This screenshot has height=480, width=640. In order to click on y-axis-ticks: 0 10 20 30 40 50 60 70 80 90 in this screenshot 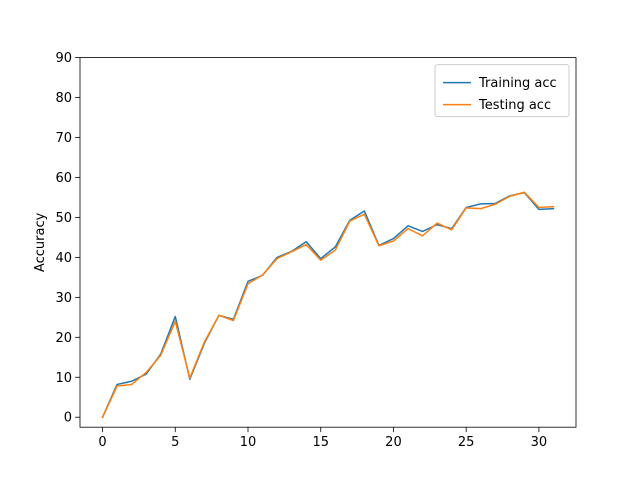, I will do `click(67, 238)`.